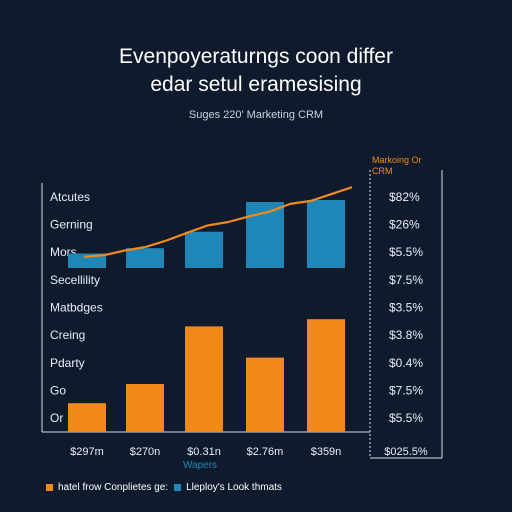 This screenshot has width=512, height=512. What do you see at coordinates (326, 452) in the screenshot?
I see `x-tick-label: $359n` at bounding box center [326, 452].